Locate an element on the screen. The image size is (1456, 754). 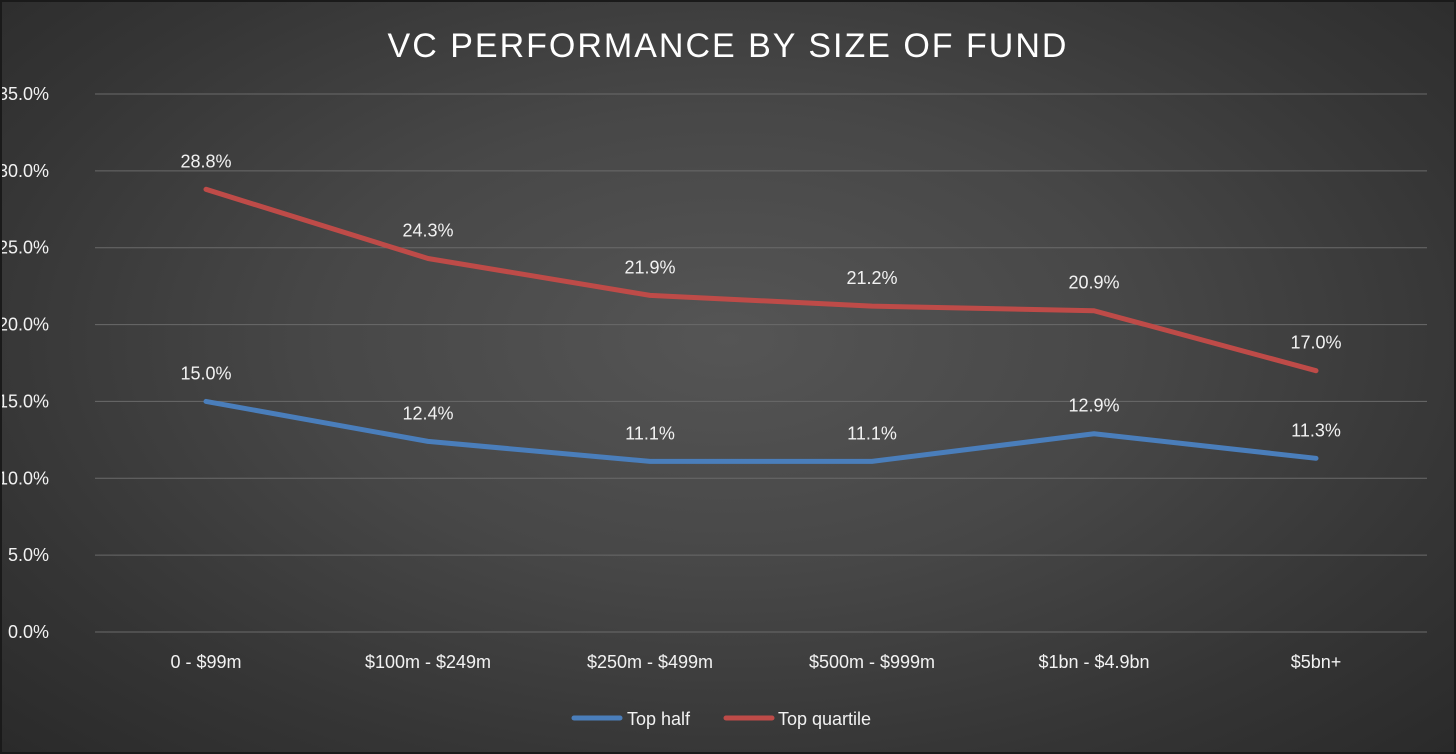
y-axis-ticks: 0.0% 5.0% 10.0% 15.0% 20.0% 25.0% 30.0% 35.0% is located at coordinates (25, 363).